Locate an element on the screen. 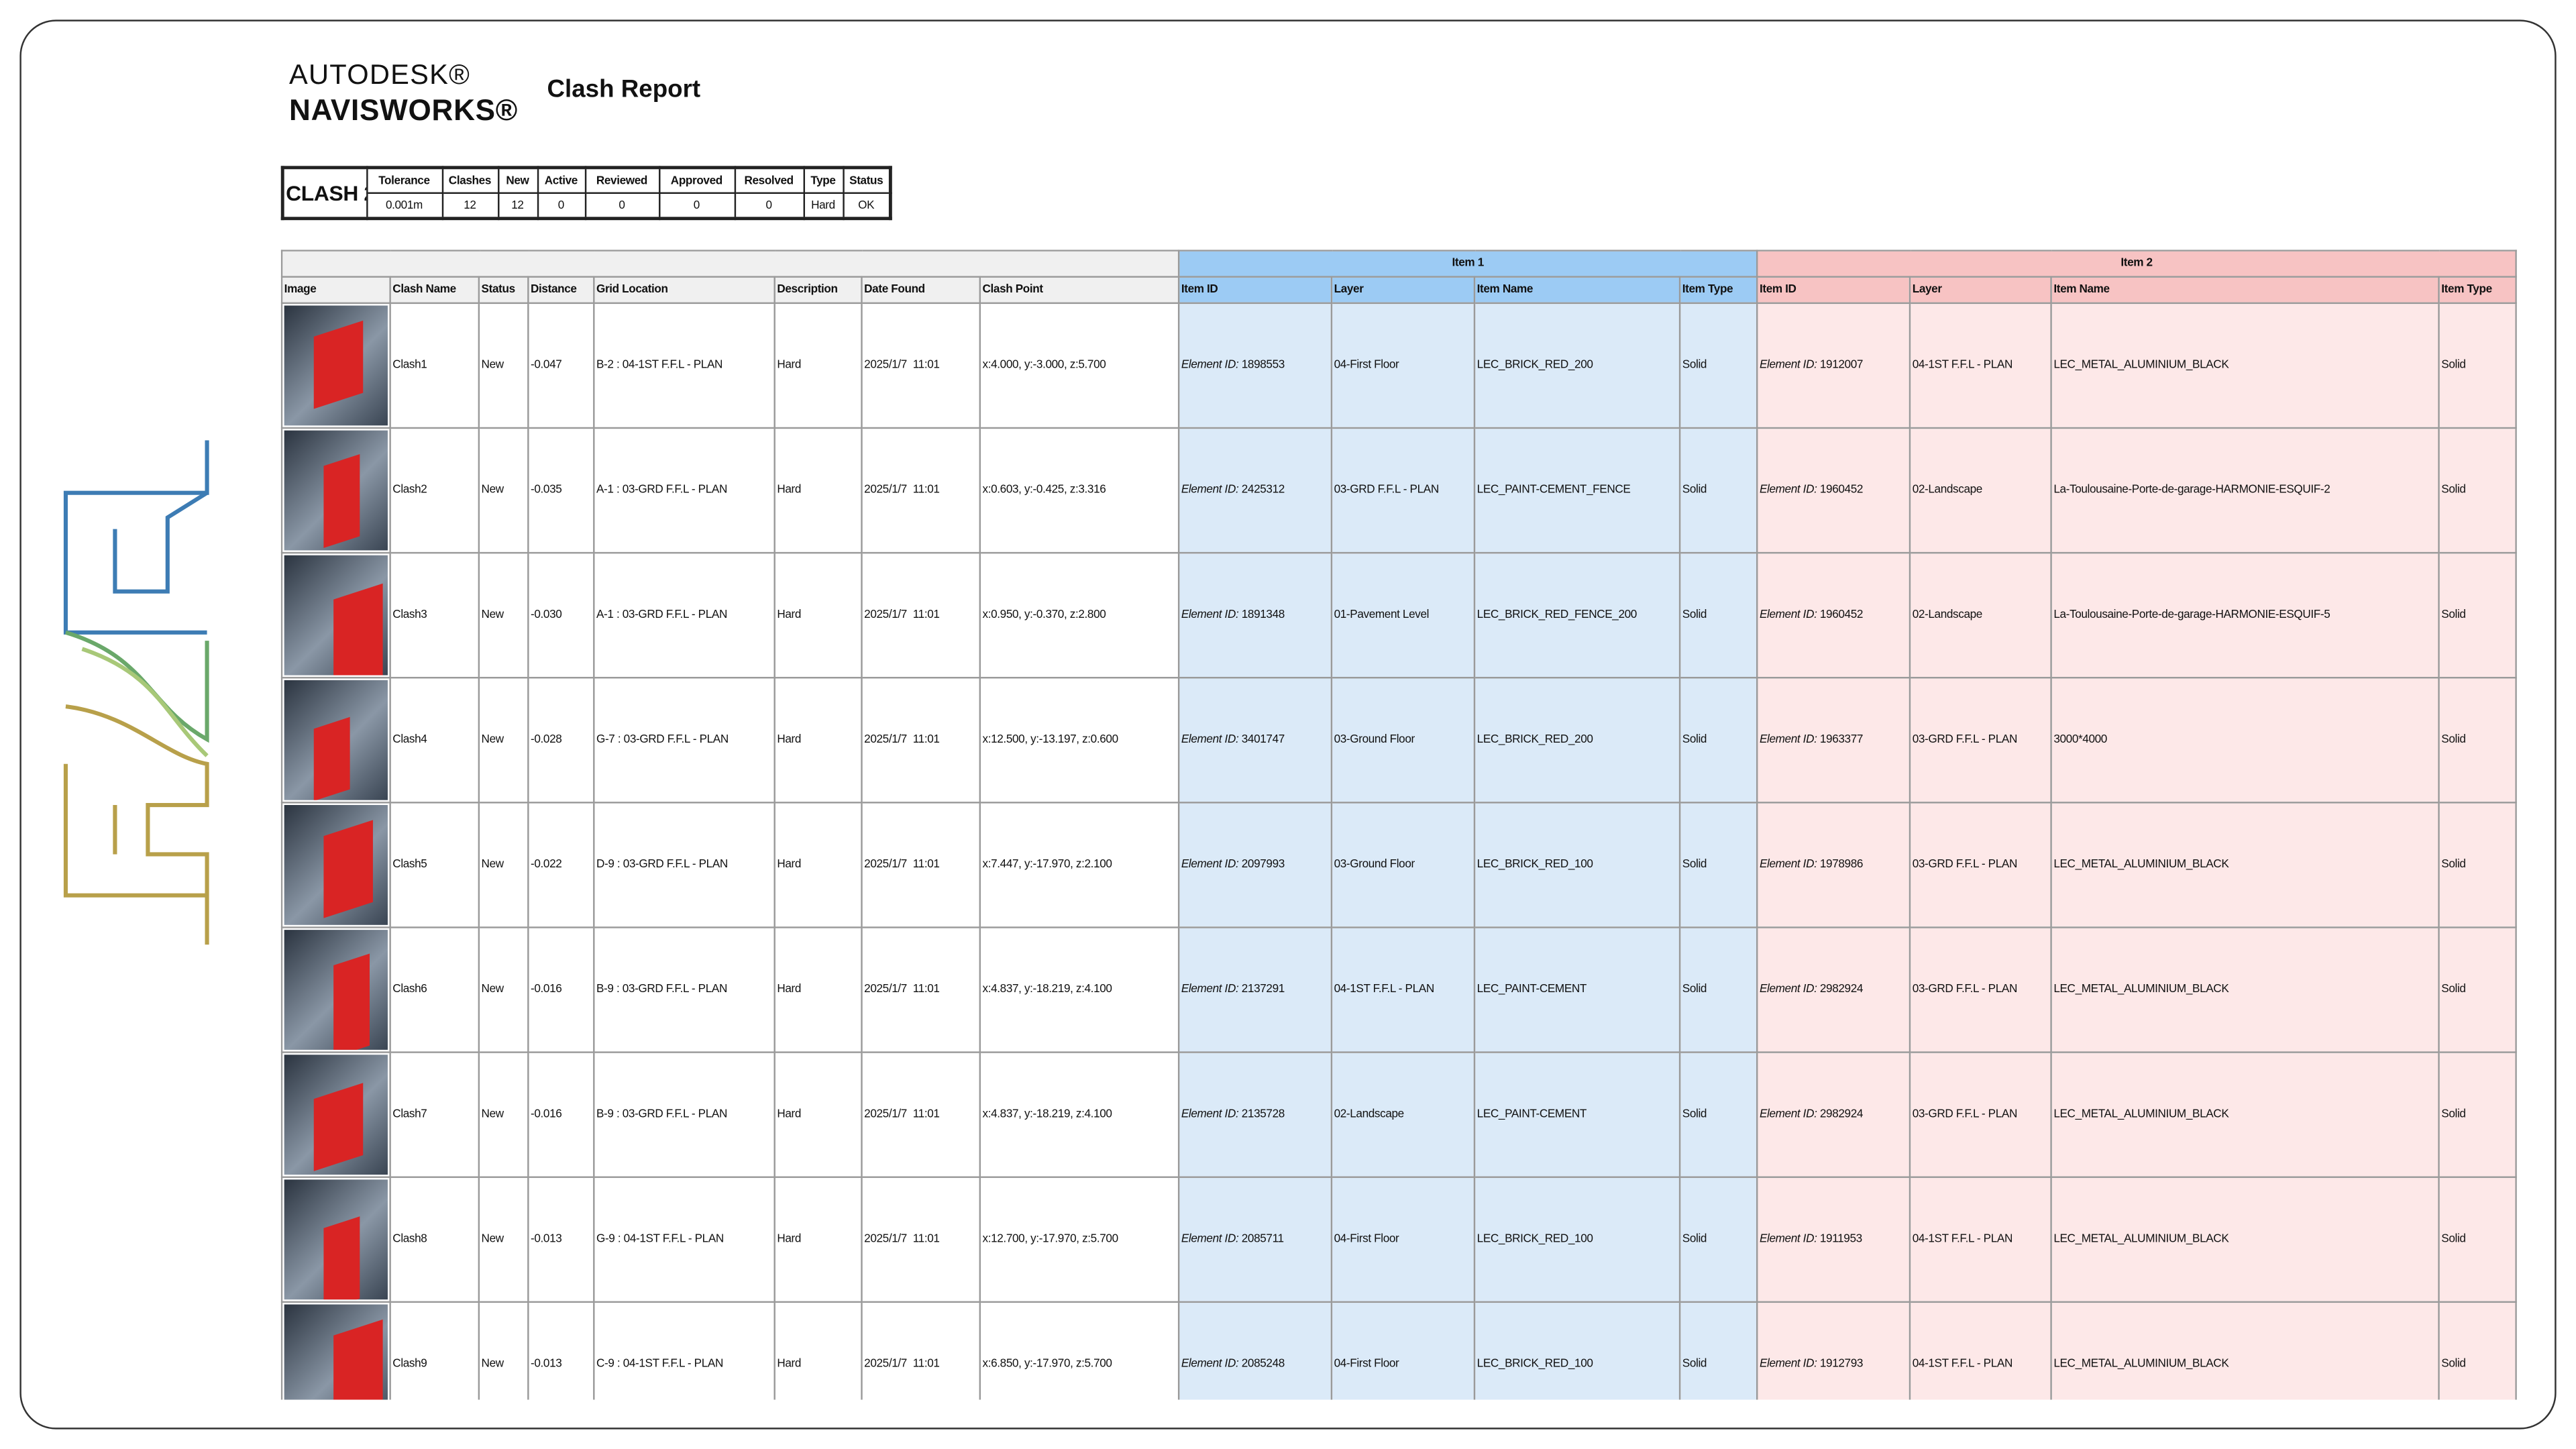 The height and width of the screenshot is (1449, 2576). group-header: Item 1 is located at coordinates (1467, 264).